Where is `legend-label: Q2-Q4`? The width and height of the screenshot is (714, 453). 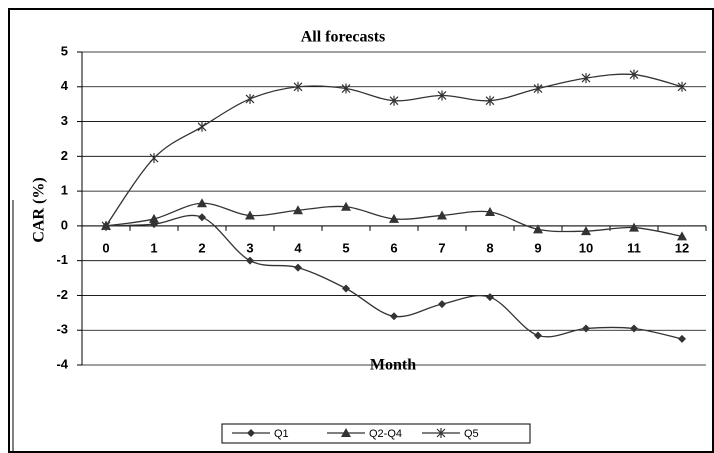
legend-label: Q2-Q4 is located at coordinates (385, 434).